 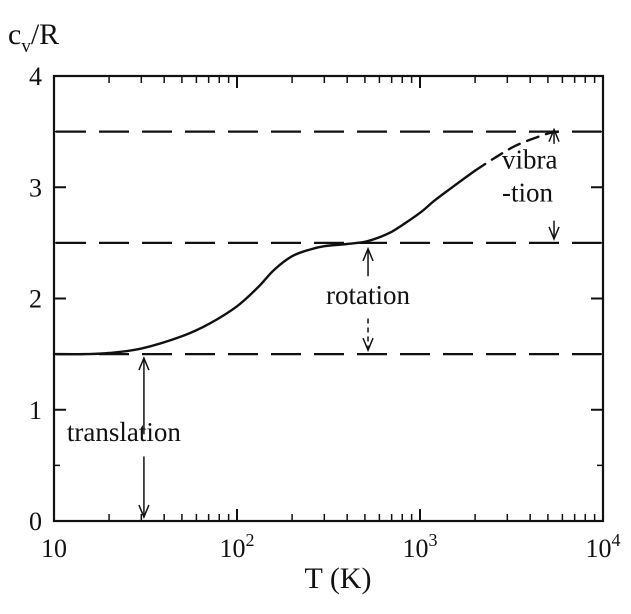 What do you see at coordinates (124, 432) in the screenshot?
I see `translation-label: translation` at bounding box center [124, 432].